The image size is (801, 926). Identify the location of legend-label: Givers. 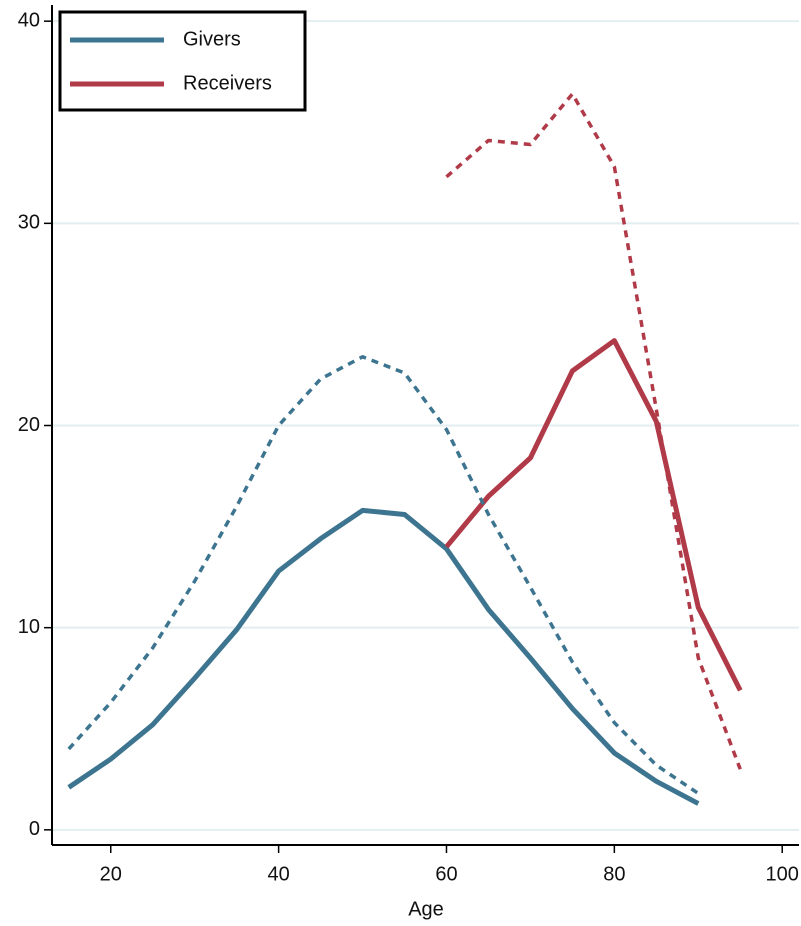
(212, 39).